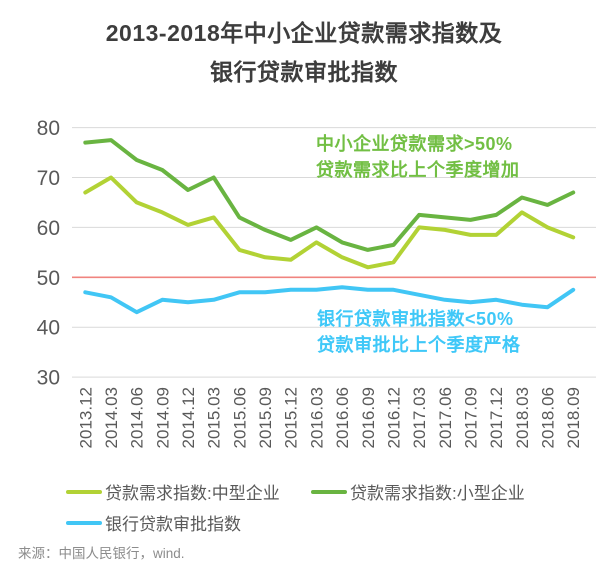 Image resolution: width=608 pixels, height=570 pixels. I want to click on annotation-loan-demand: 中小企业贷款需求>50% 贷款需求比上个季度增加, so click(418, 157).